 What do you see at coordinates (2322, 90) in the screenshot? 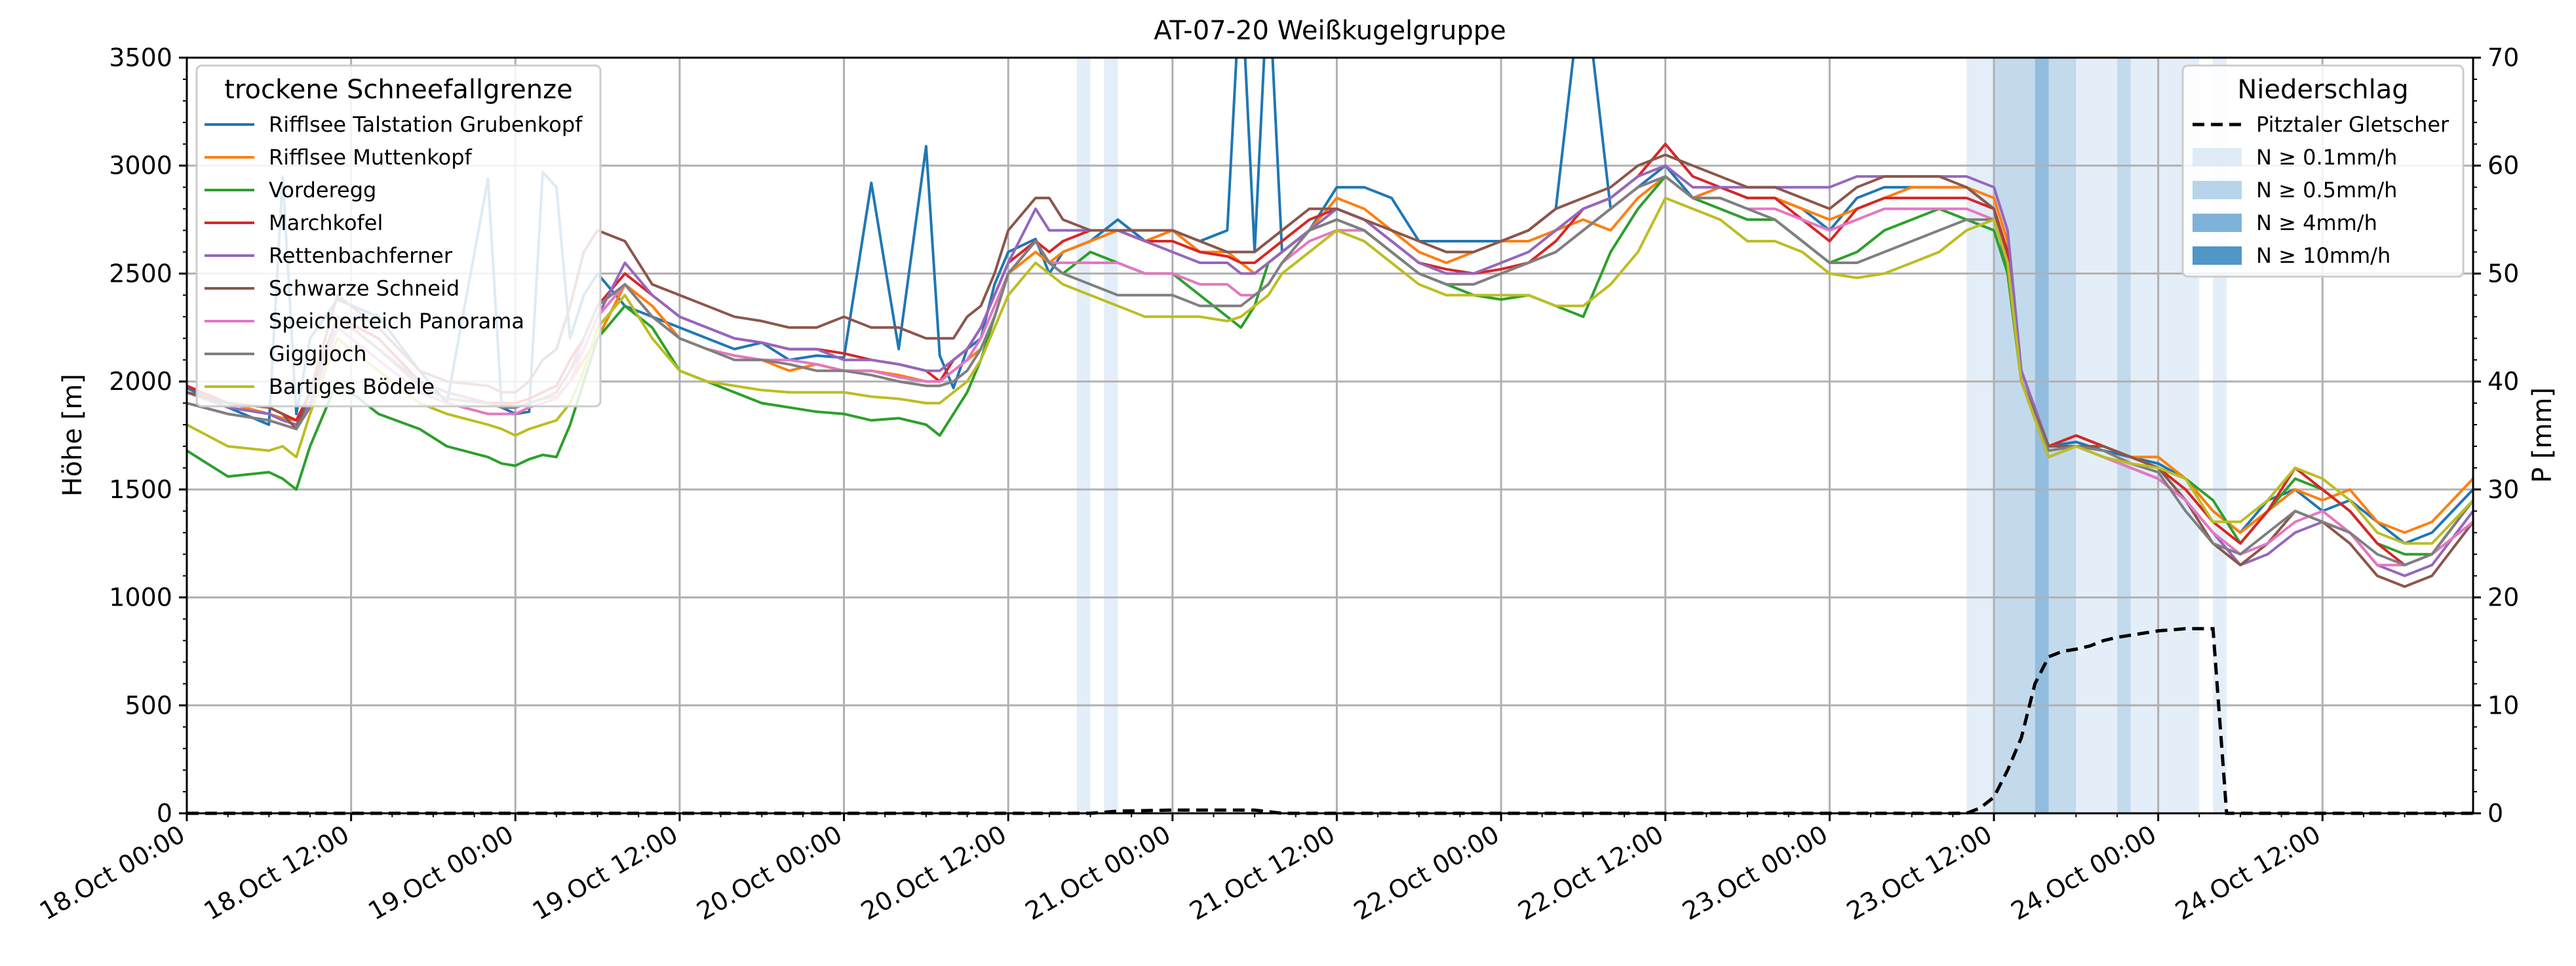
I see `legend-right-title: Niederschlag` at bounding box center [2322, 90].